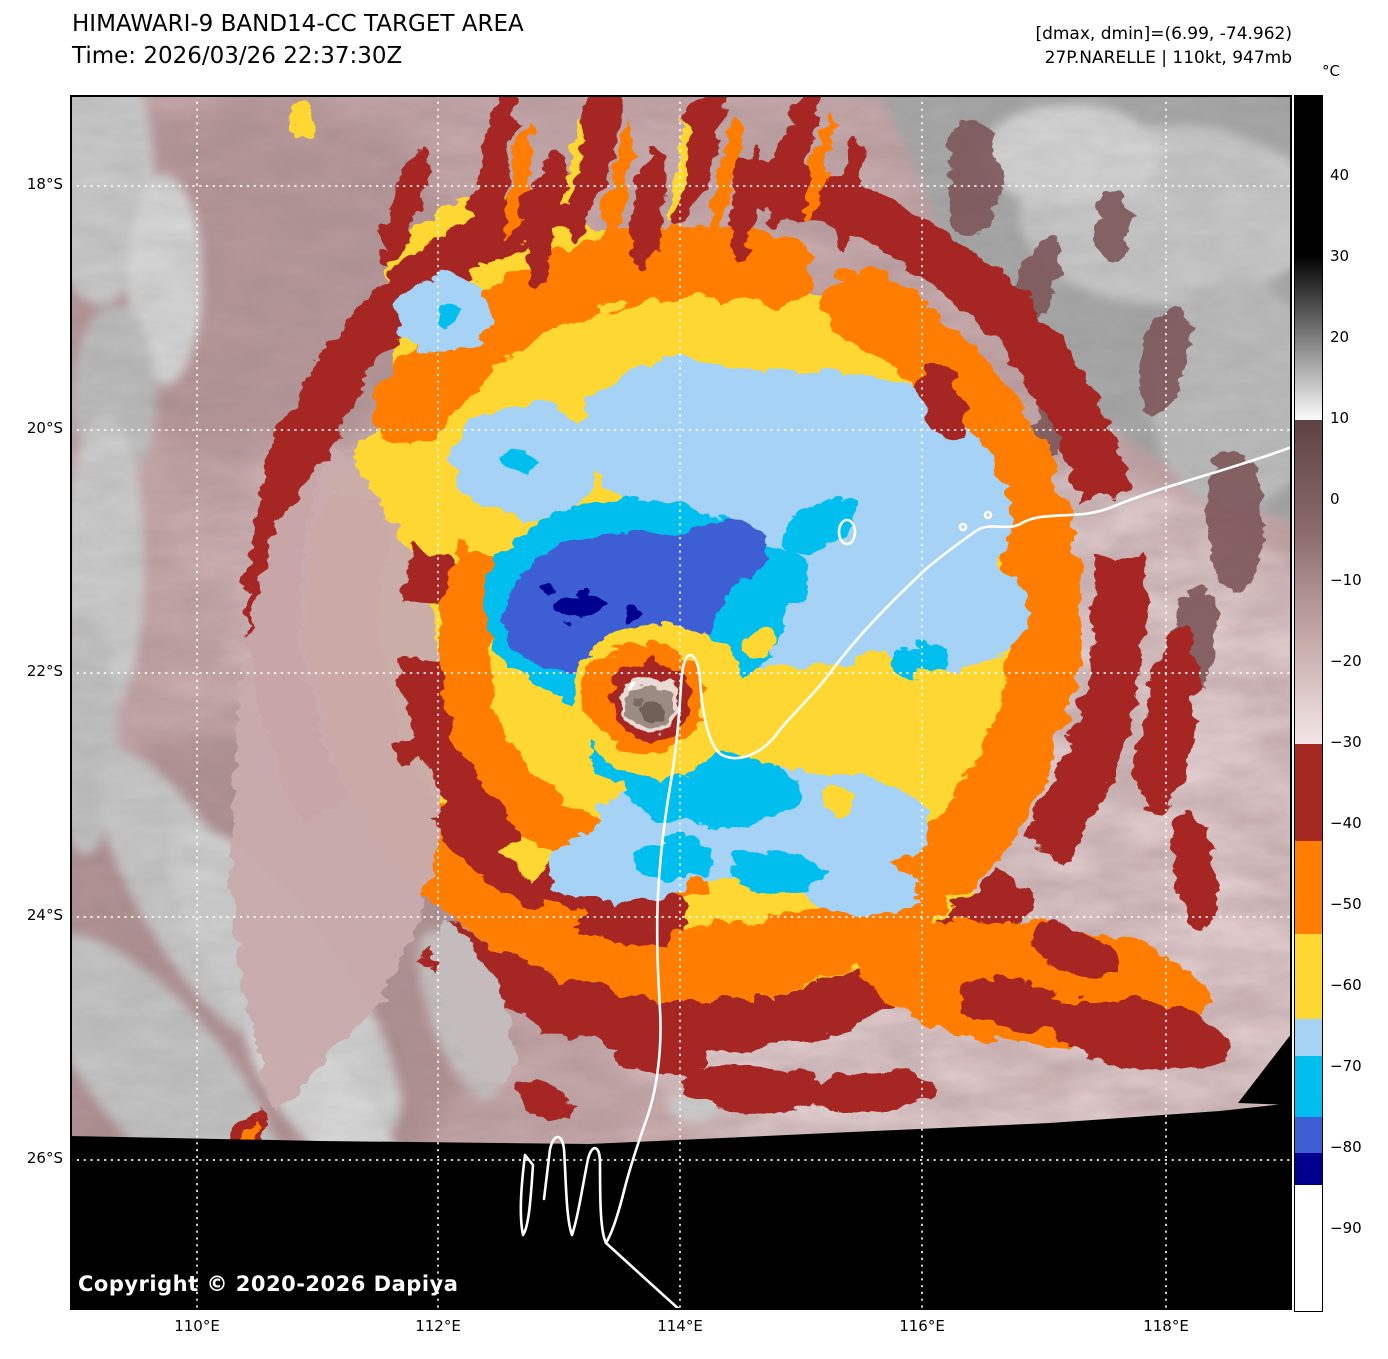  I want to click on lon-tick-label: 118°E, so click(1166, 1326).